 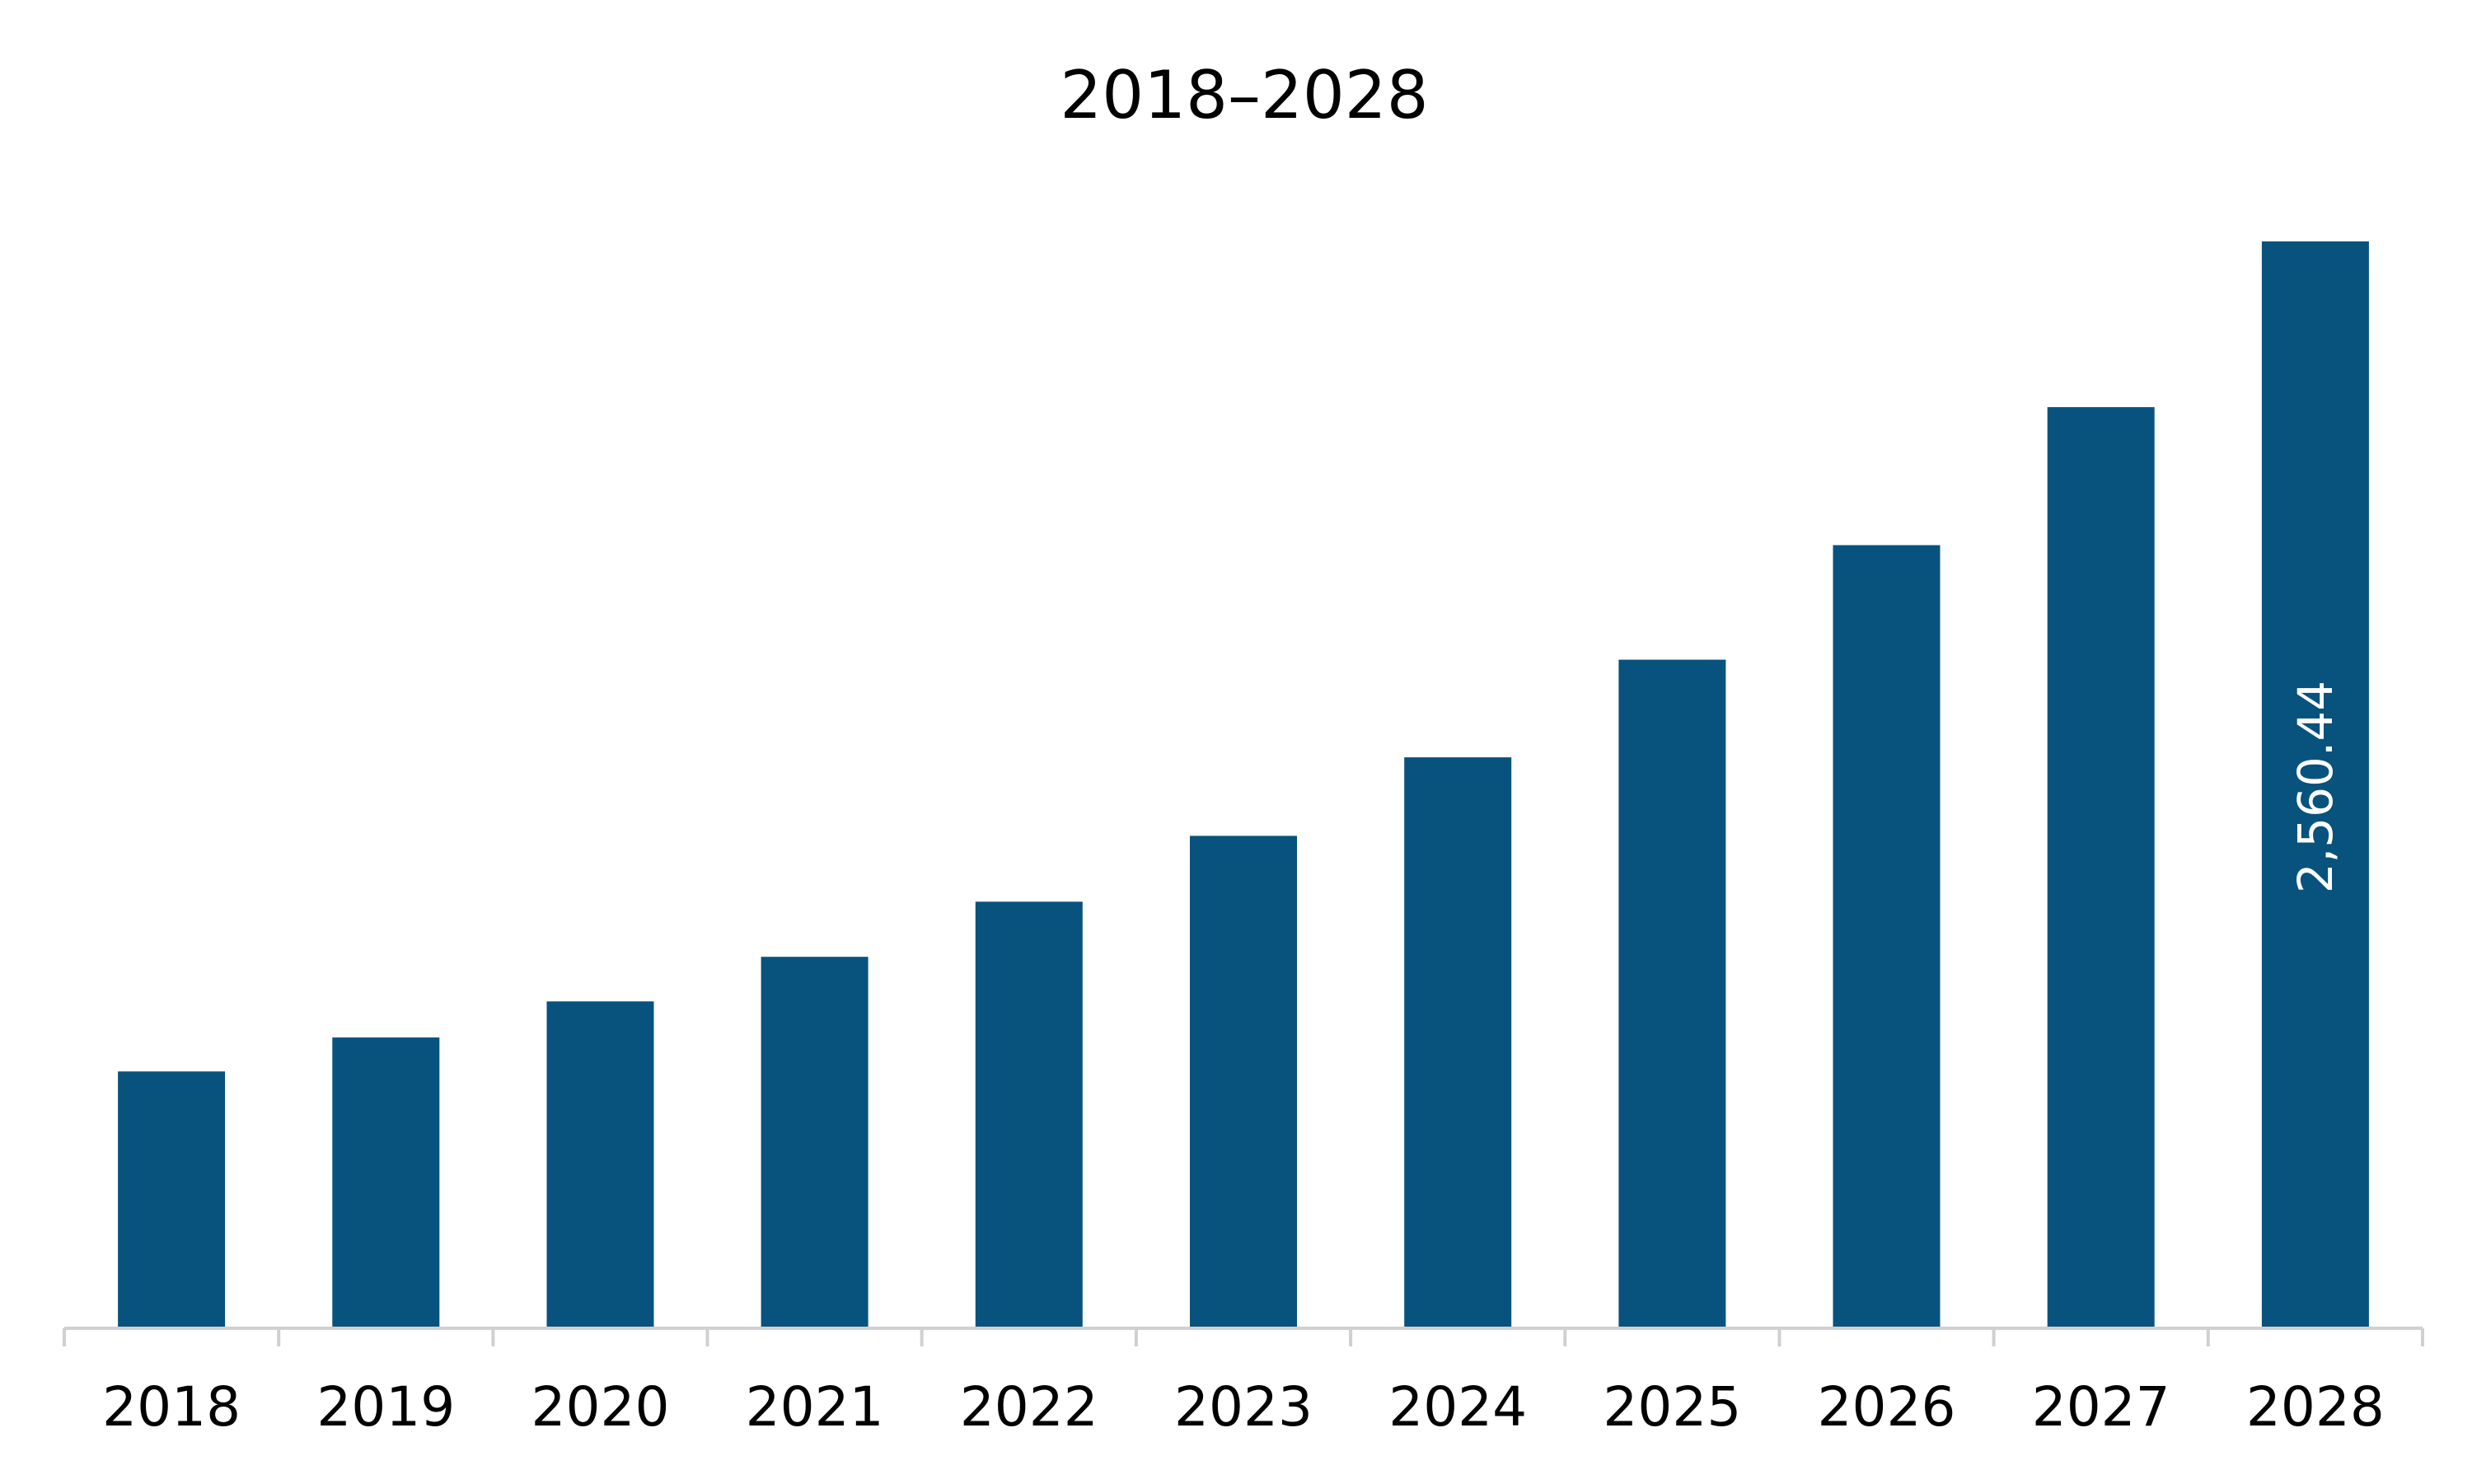 What do you see at coordinates (385, 1407) in the screenshot?
I see `x-tick-label-2019: 2019` at bounding box center [385, 1407].